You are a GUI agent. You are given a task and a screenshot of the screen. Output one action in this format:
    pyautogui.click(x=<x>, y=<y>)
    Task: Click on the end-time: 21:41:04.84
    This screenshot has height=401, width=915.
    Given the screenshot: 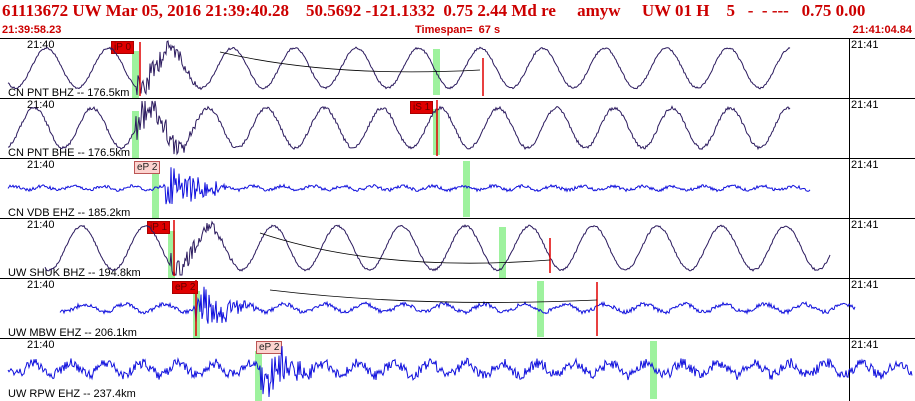 What is the action you would take?
    pyautogui.click(x=882, y=30)
    